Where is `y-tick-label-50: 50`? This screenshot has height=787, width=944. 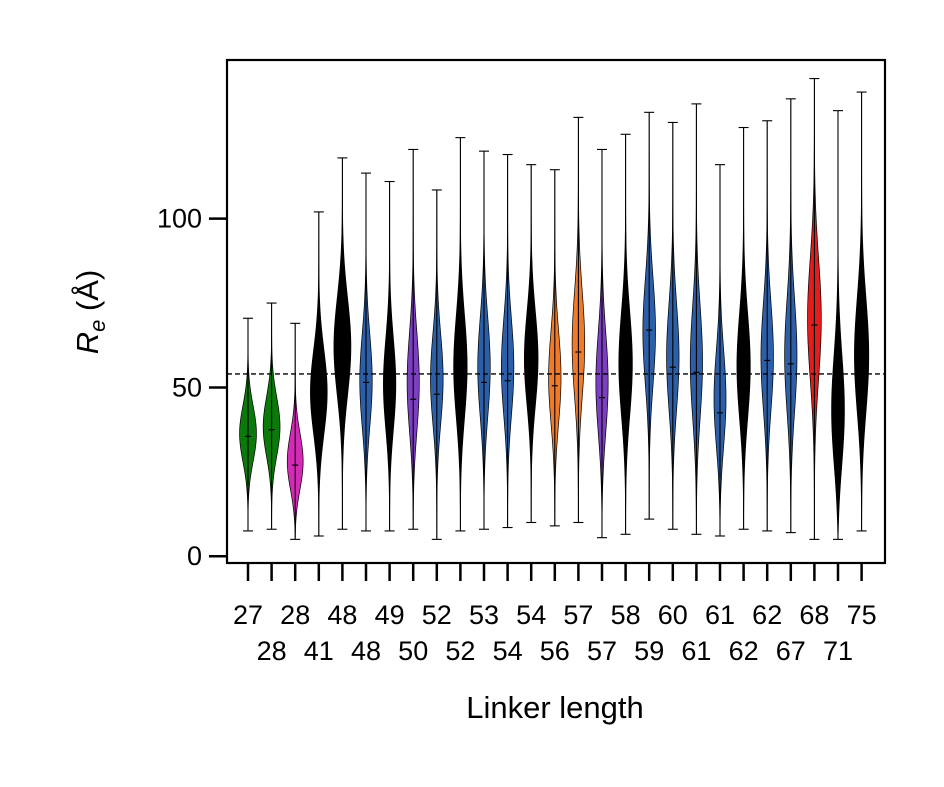 y-tick-label-50: 50 is located at coordinates (187, 387).